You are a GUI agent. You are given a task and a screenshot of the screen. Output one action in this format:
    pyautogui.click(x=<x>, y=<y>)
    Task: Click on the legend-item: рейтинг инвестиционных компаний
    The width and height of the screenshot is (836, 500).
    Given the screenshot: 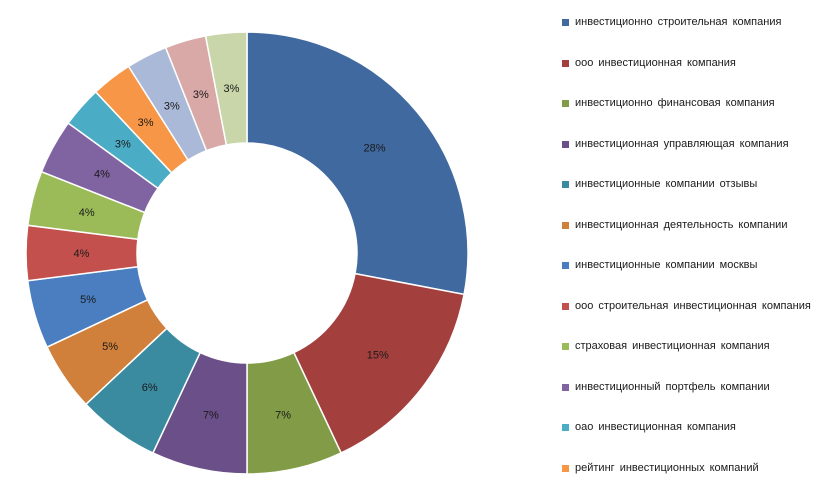 What is the action you would take?
    pyautogui.click(x=698, y=480)
    